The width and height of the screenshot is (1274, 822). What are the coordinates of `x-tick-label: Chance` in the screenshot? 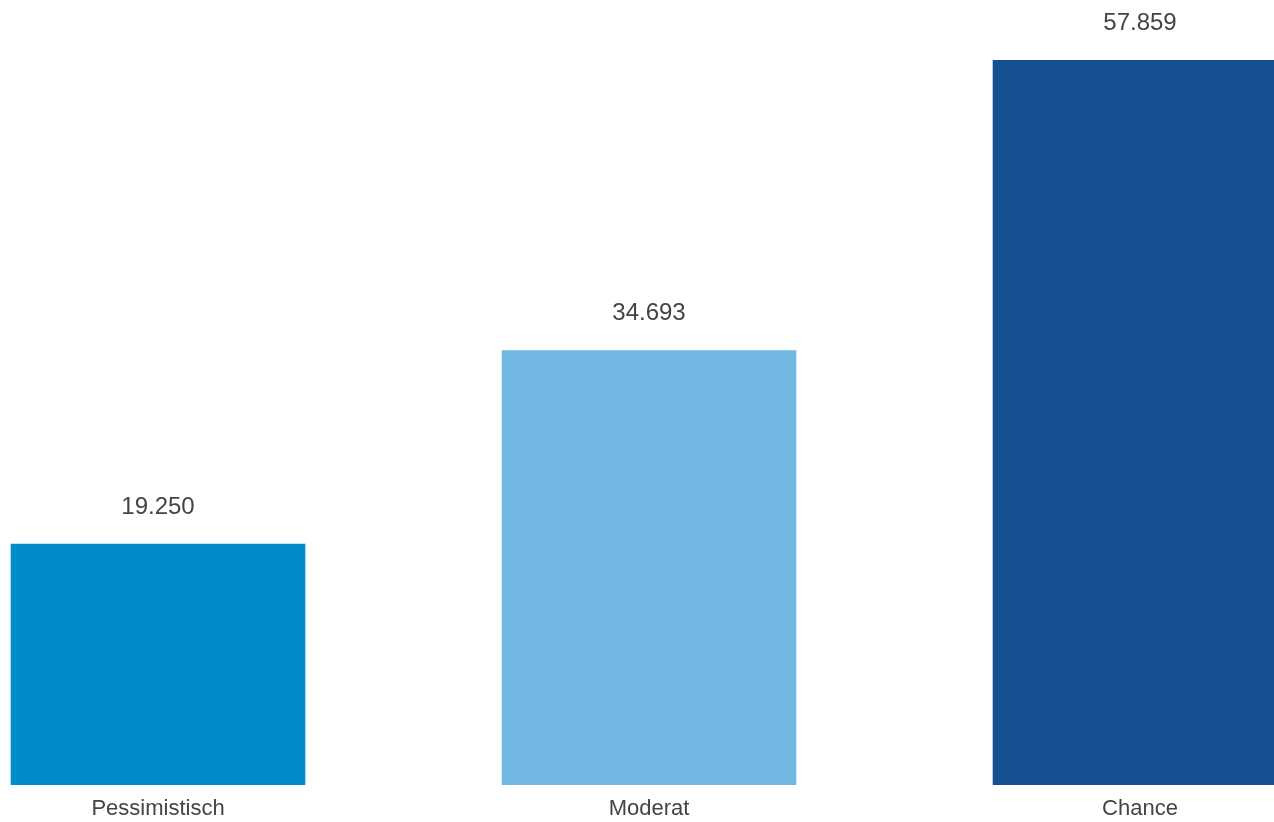 It's located at (1140, 807).